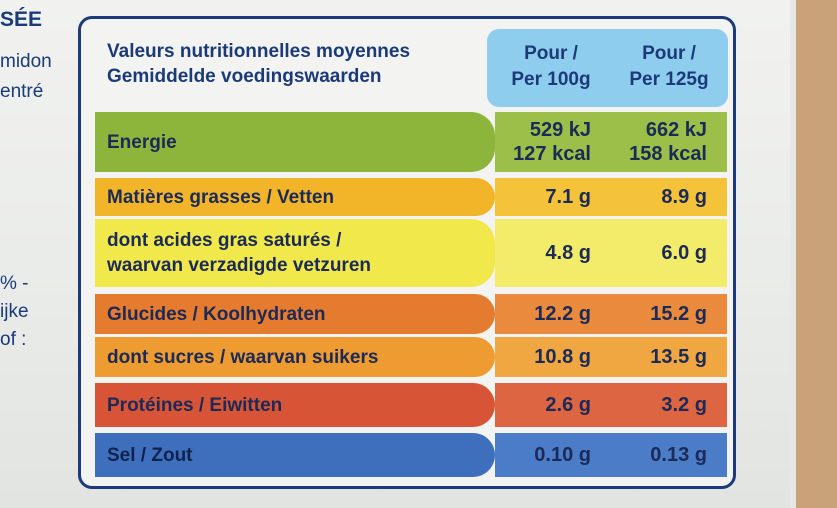  I want to click on row-label-text: dont sucres / waarvan suikers, so click(243, 357).